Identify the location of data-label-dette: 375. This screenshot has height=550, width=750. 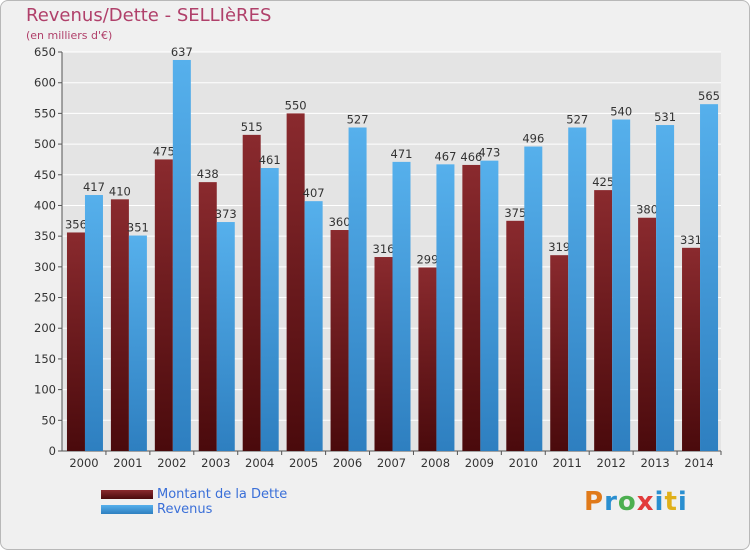
(515, 213).